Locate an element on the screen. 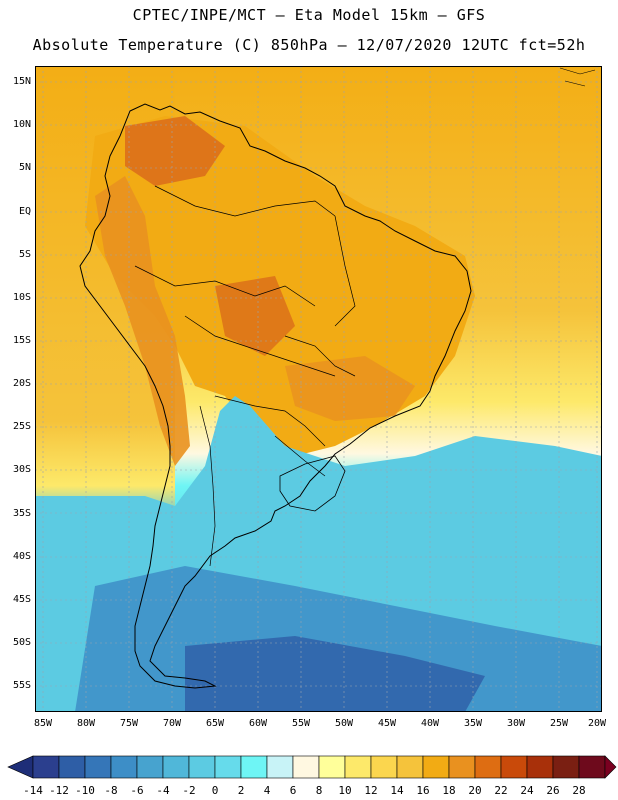  colorbar-label: -6 is located at coordinates (137, 790).